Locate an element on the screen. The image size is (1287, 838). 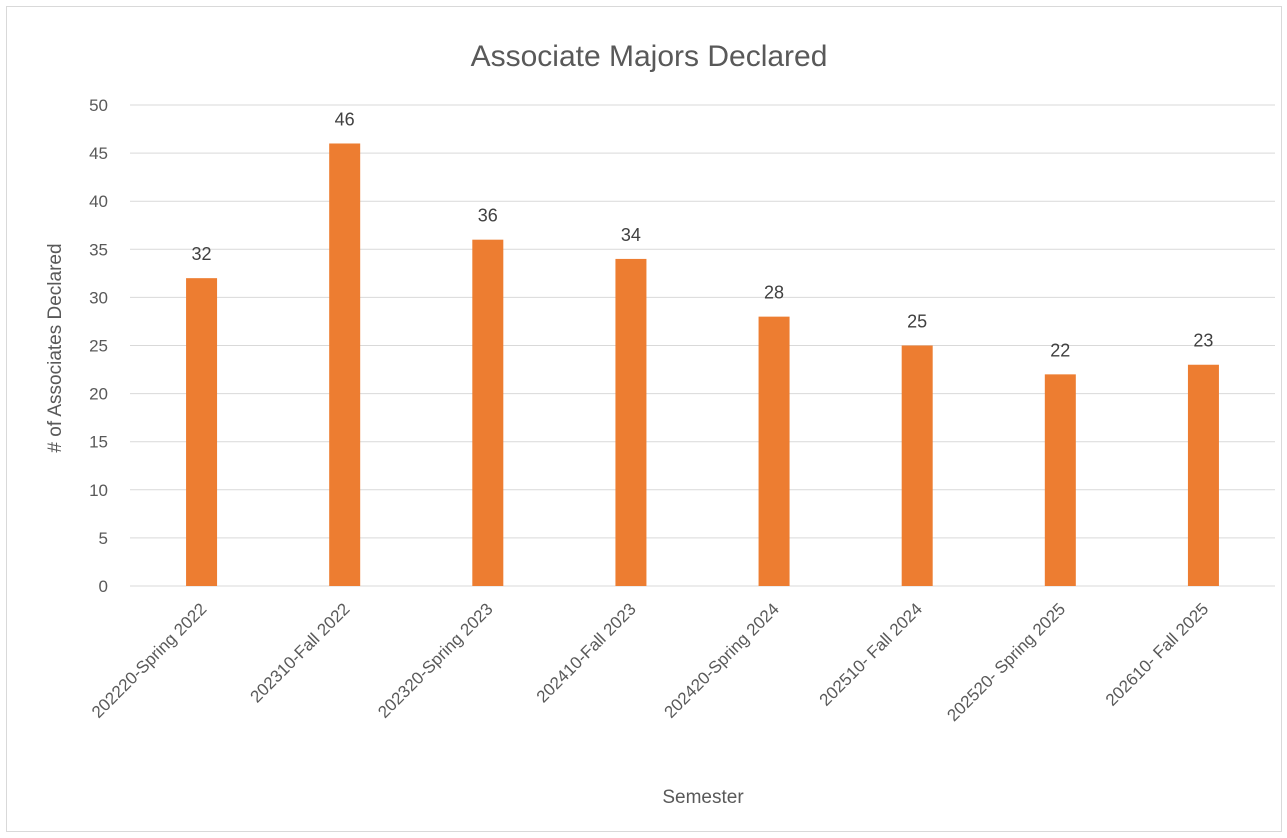
y-tick-label: 30 is located at coordinates (98, 297).